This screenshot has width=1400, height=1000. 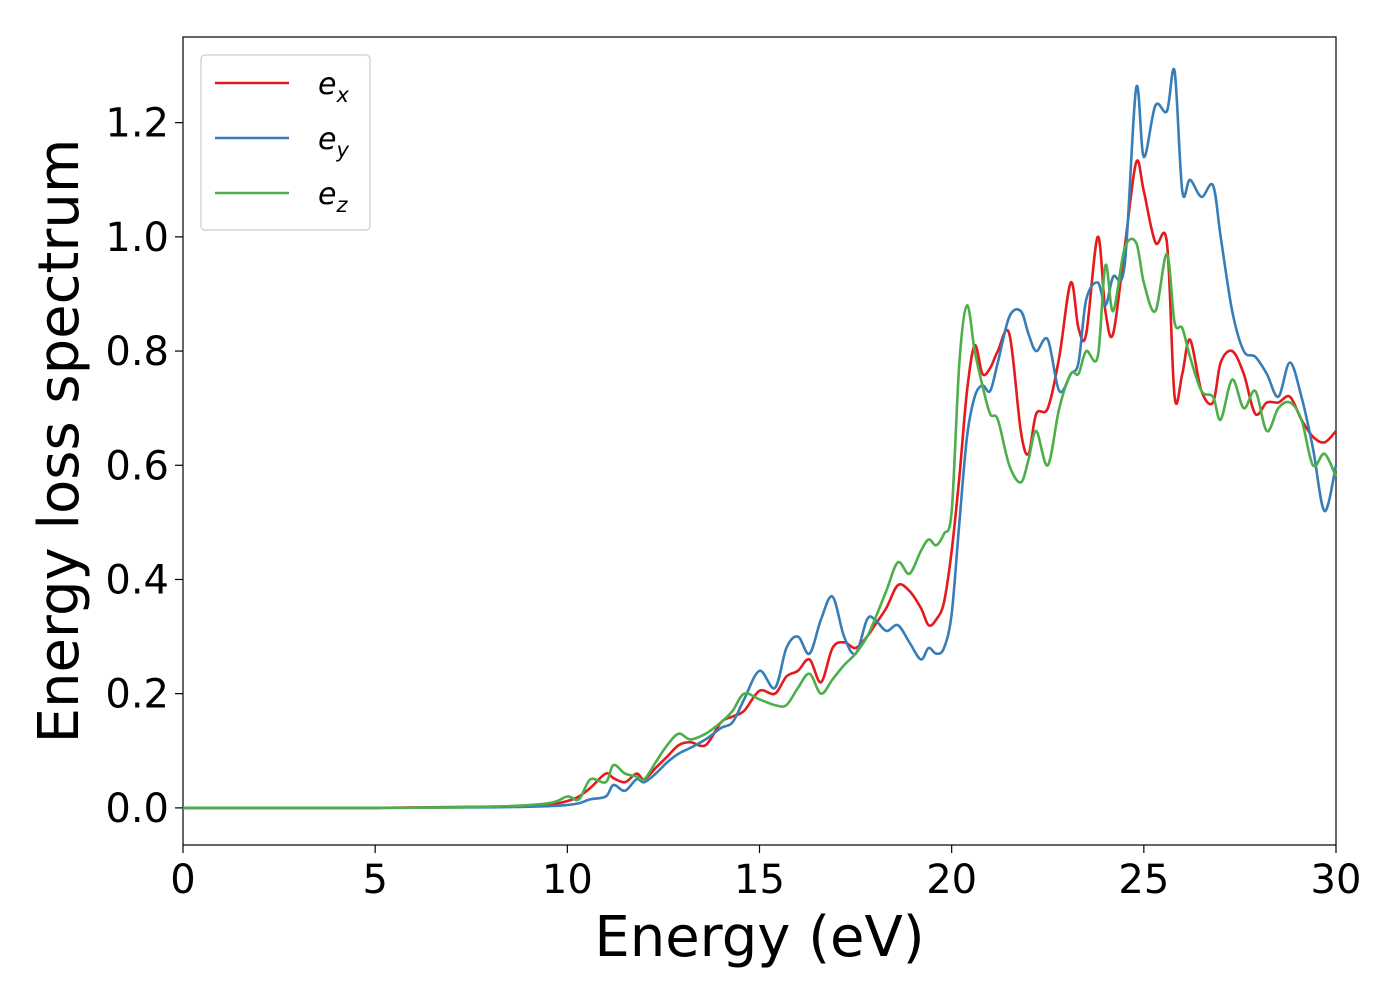 What do you see at coordinates (137, 238) in the screenshot?
I see `y-tick-label: 1.0` at bounding box center [137, 238].